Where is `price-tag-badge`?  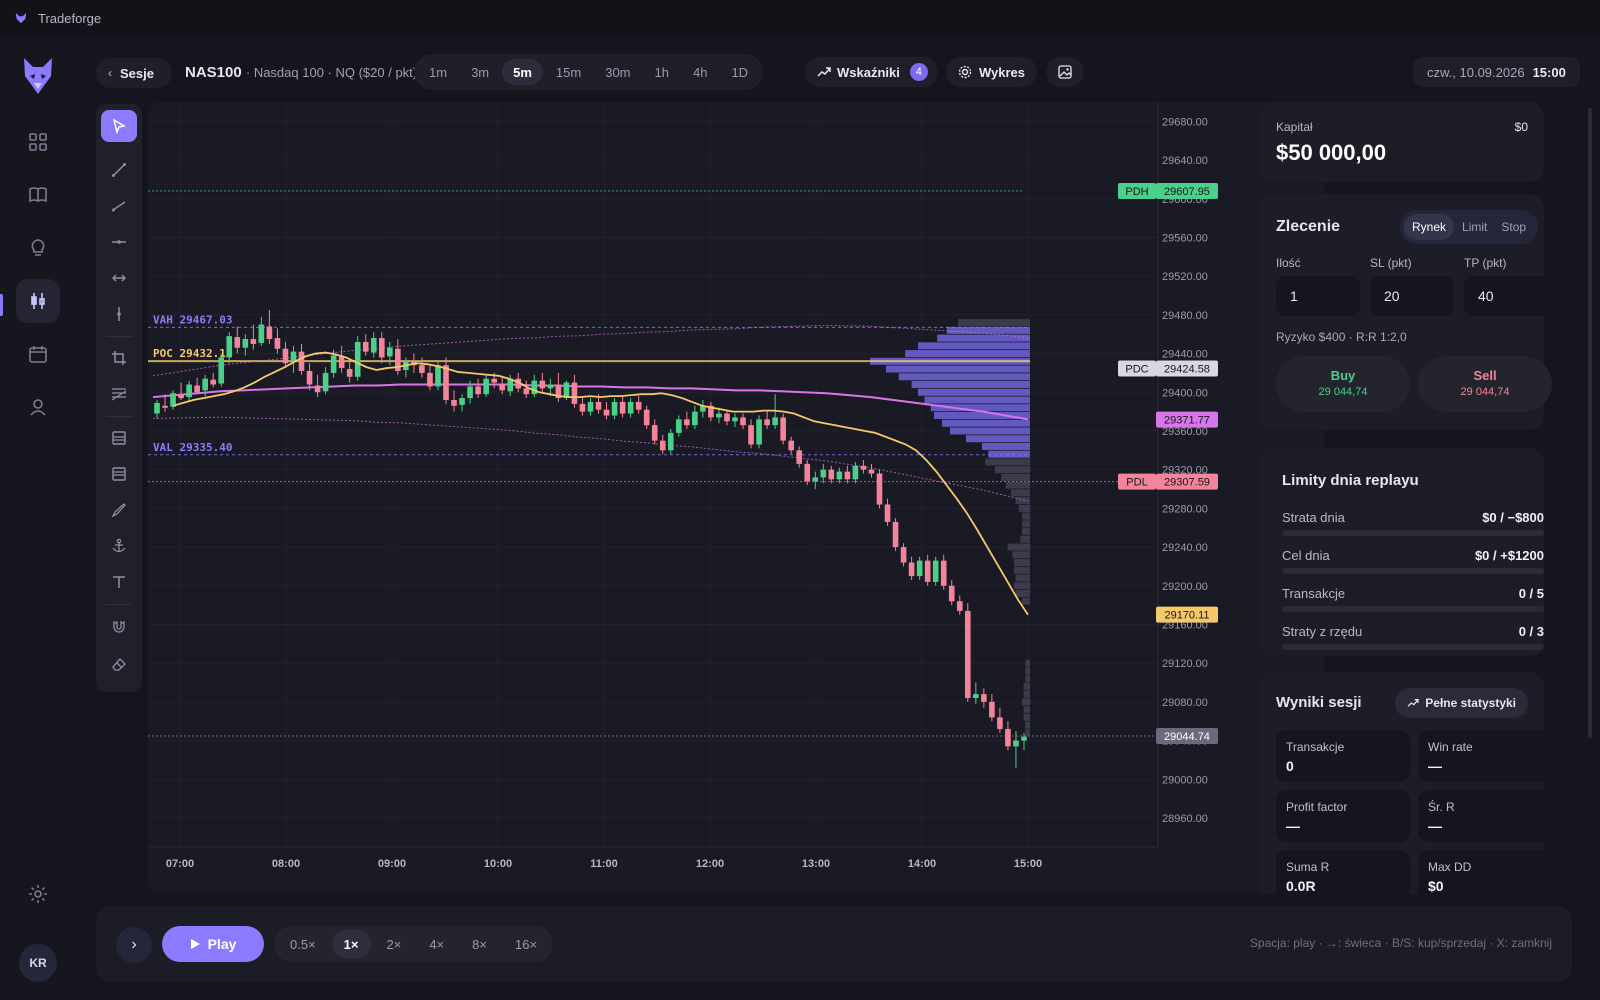 price-tag-badge is located at coordinates (1137, 368).